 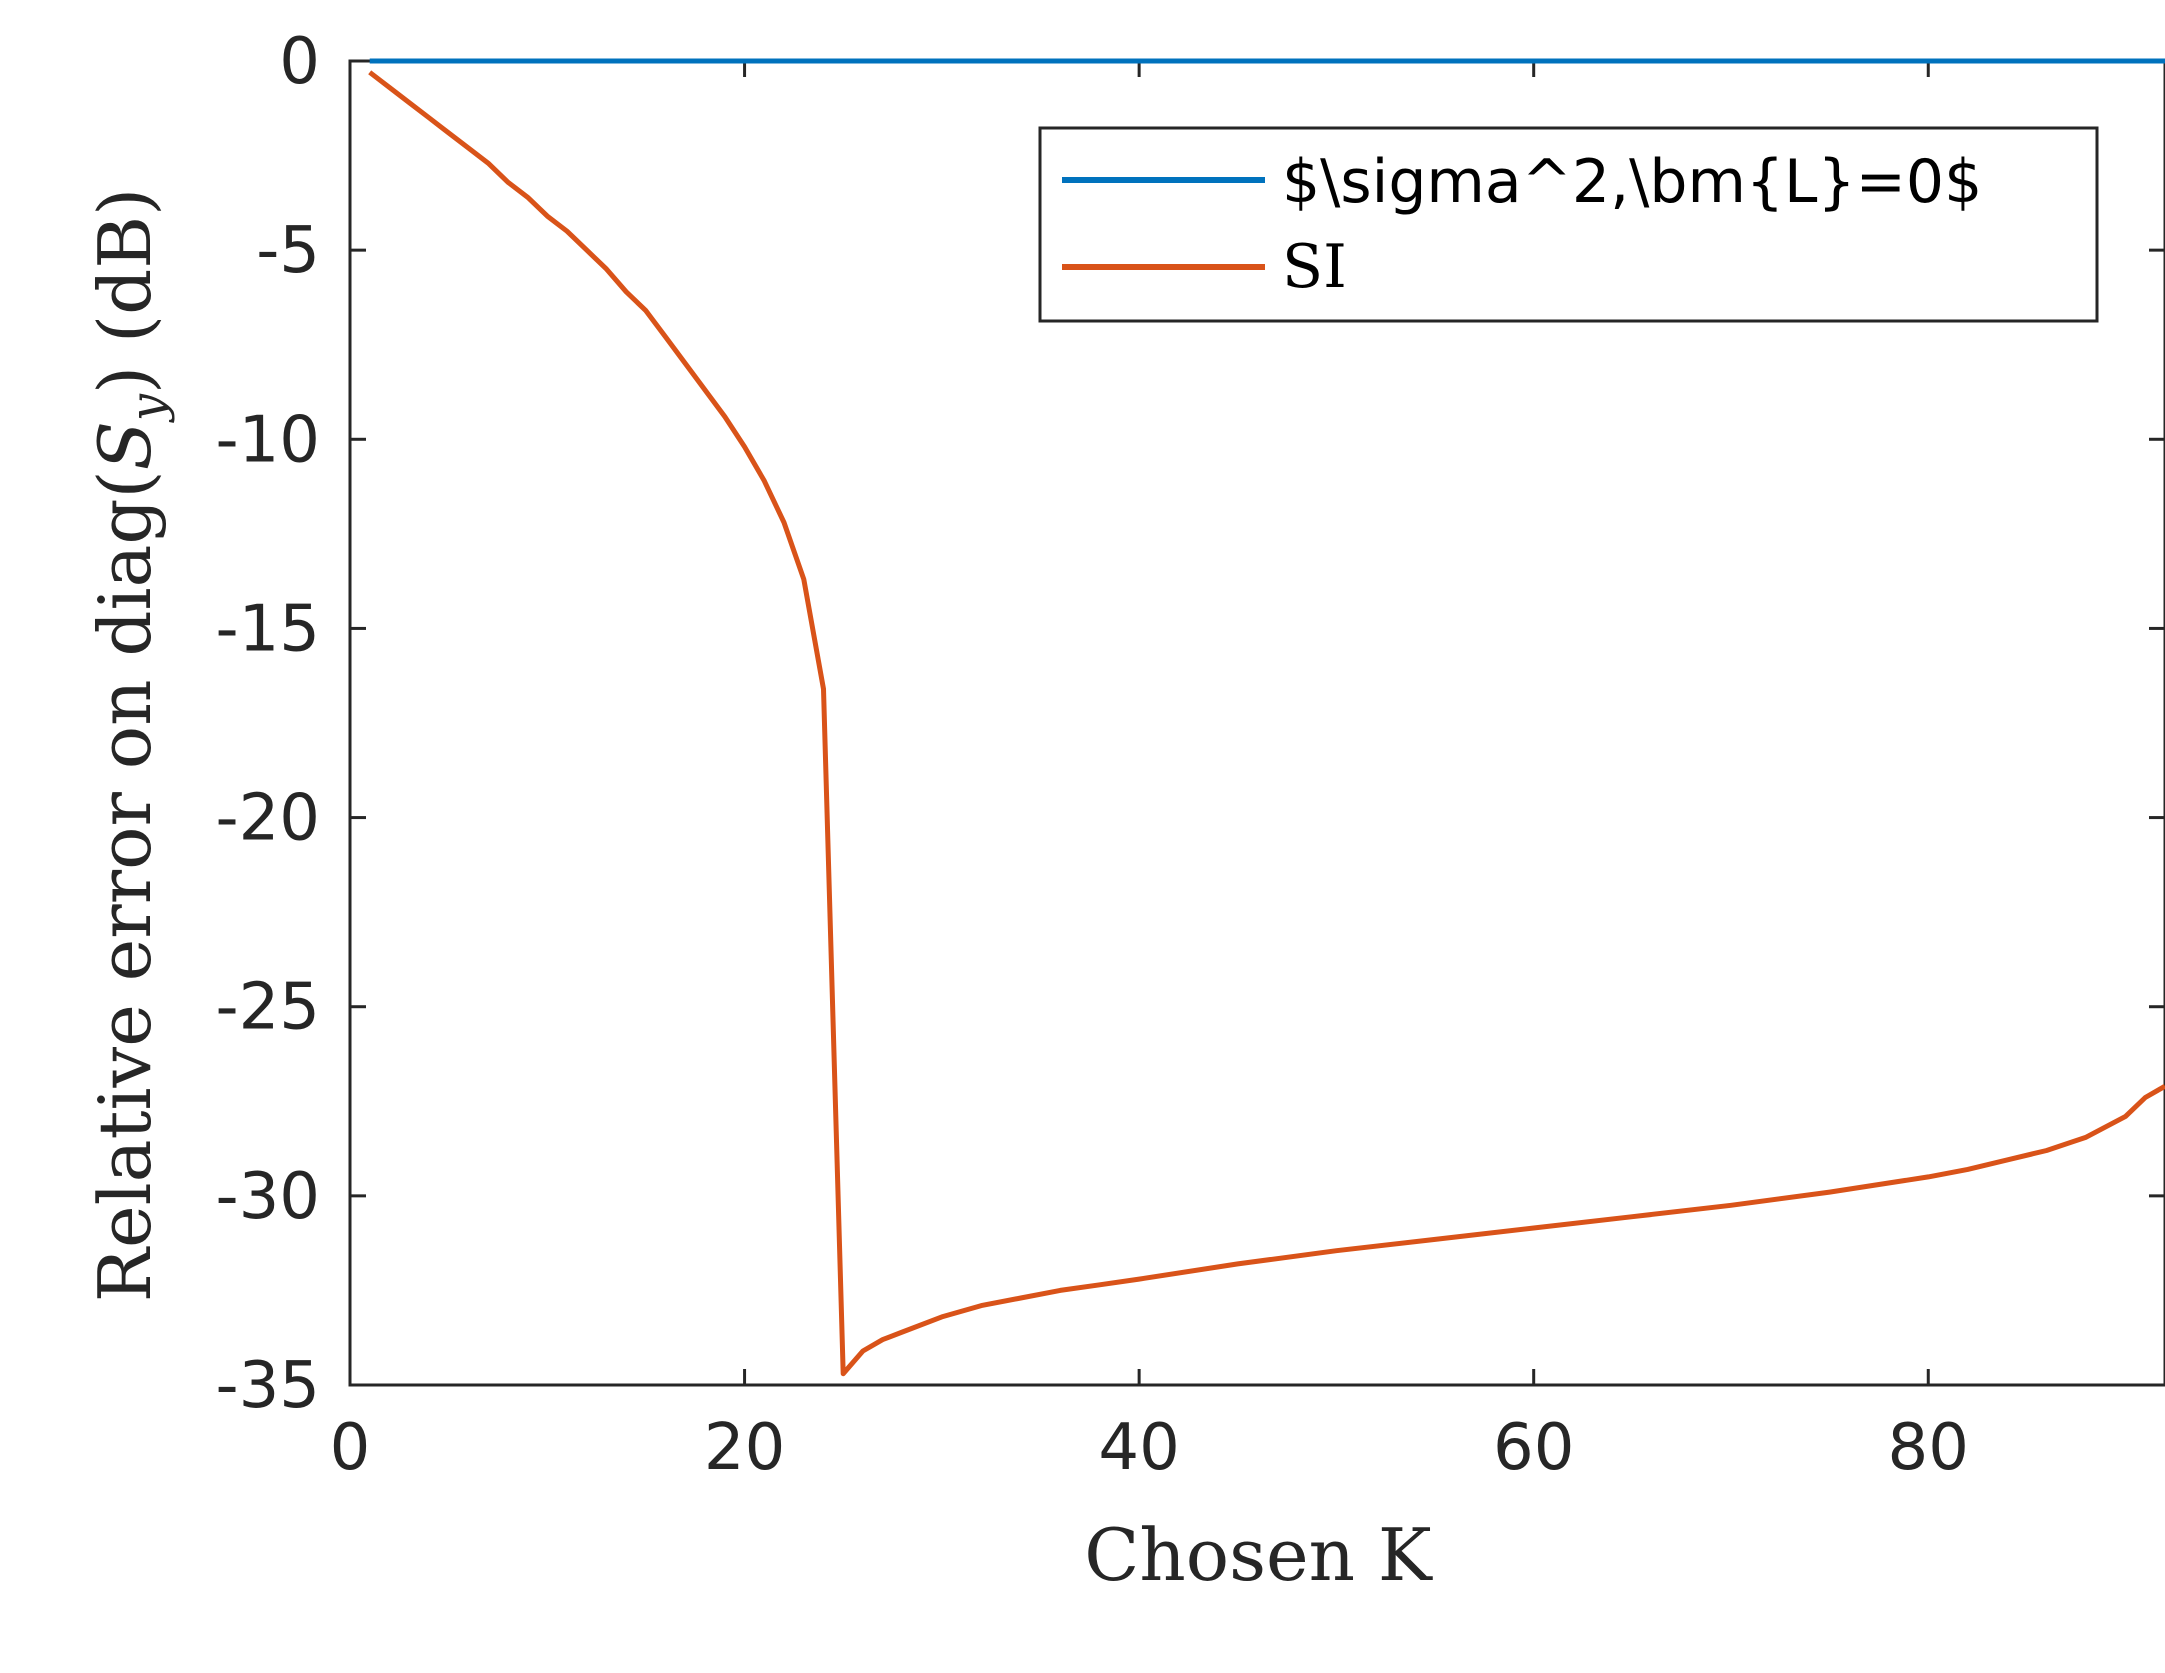 I want to click on x-tick-label: 40, so click(x=1138, y=1448).